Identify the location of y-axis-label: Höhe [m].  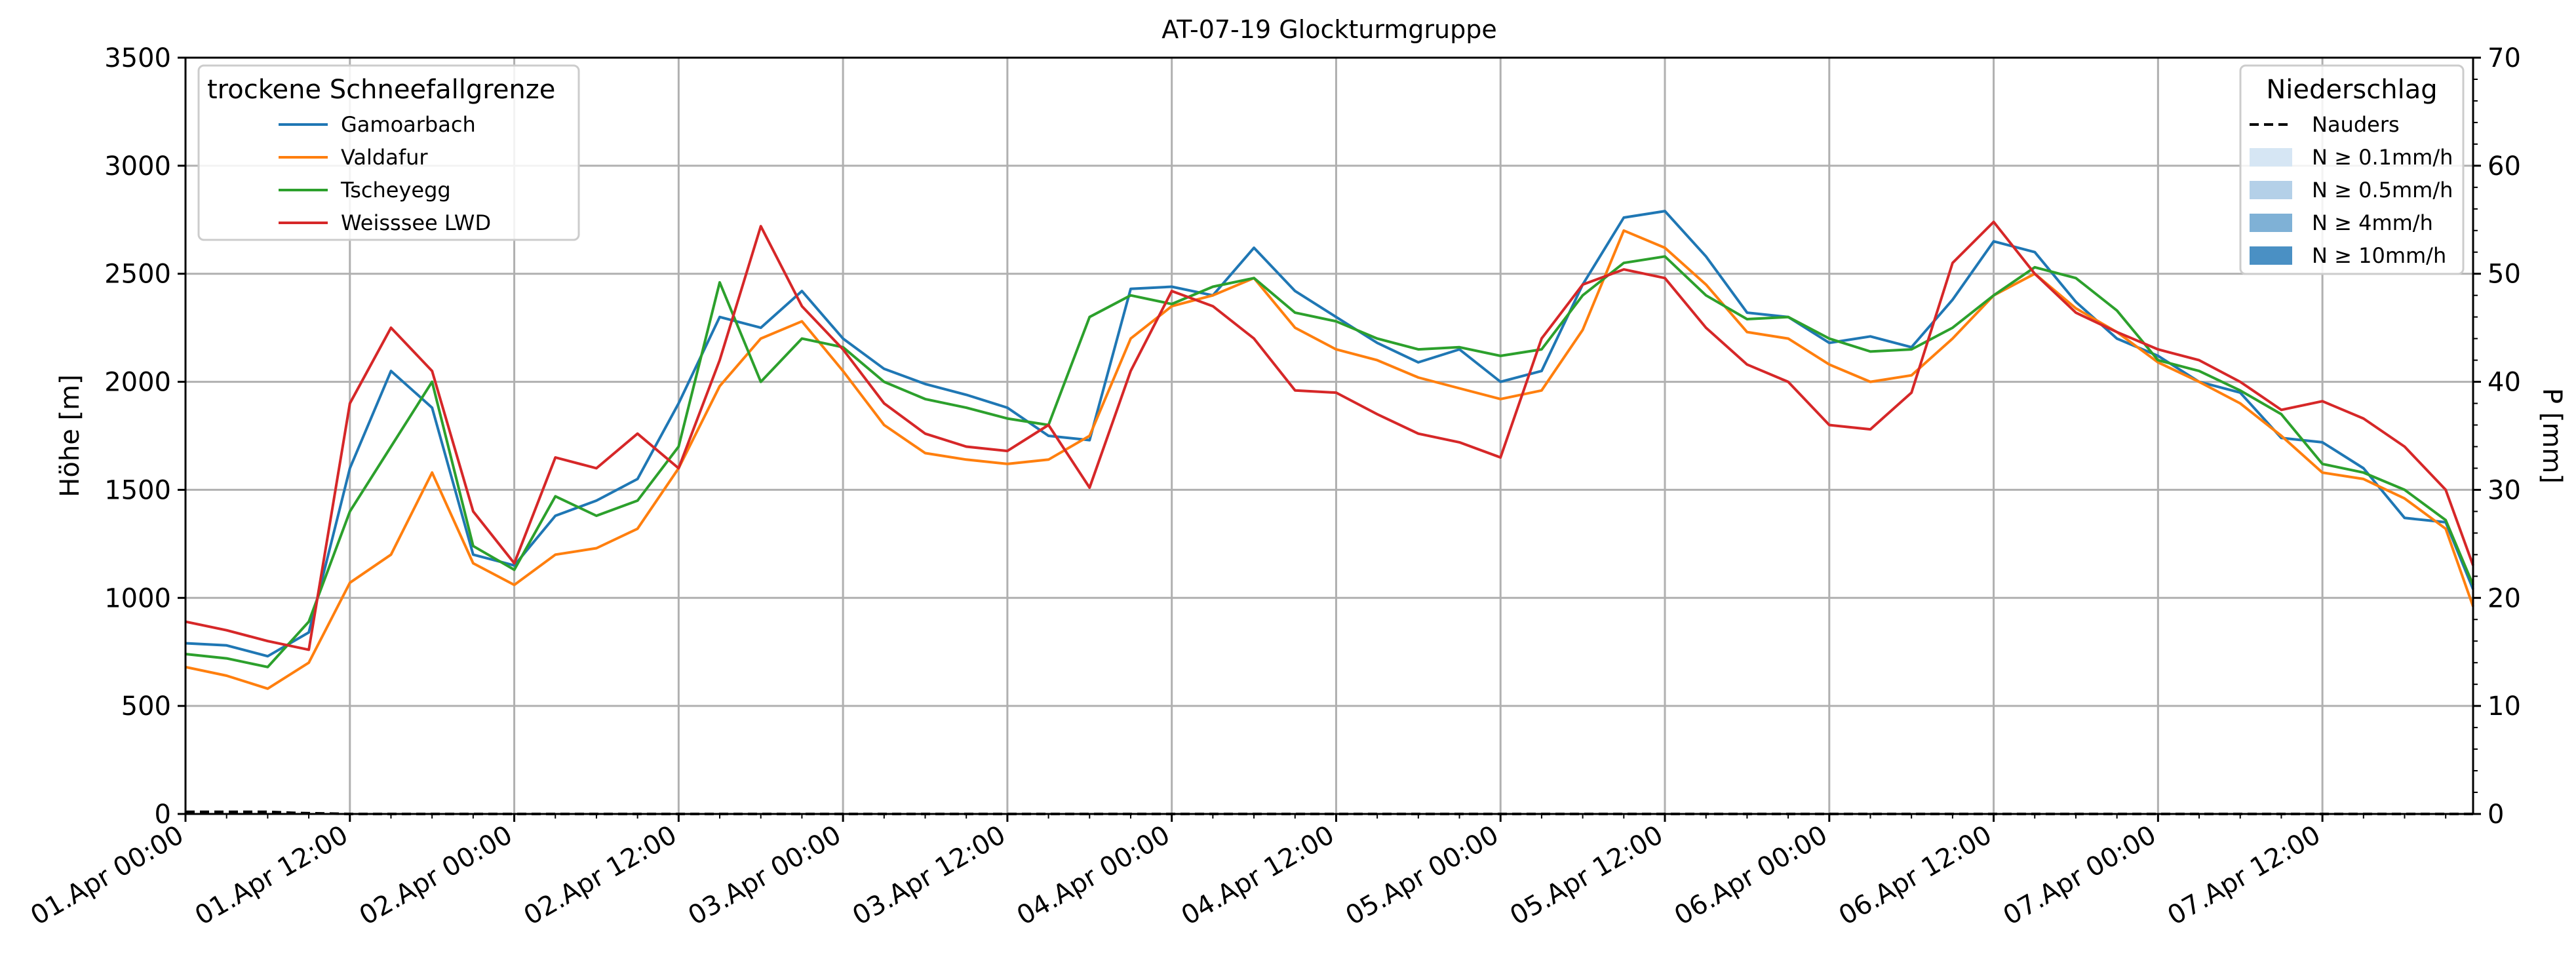
(70, 435).